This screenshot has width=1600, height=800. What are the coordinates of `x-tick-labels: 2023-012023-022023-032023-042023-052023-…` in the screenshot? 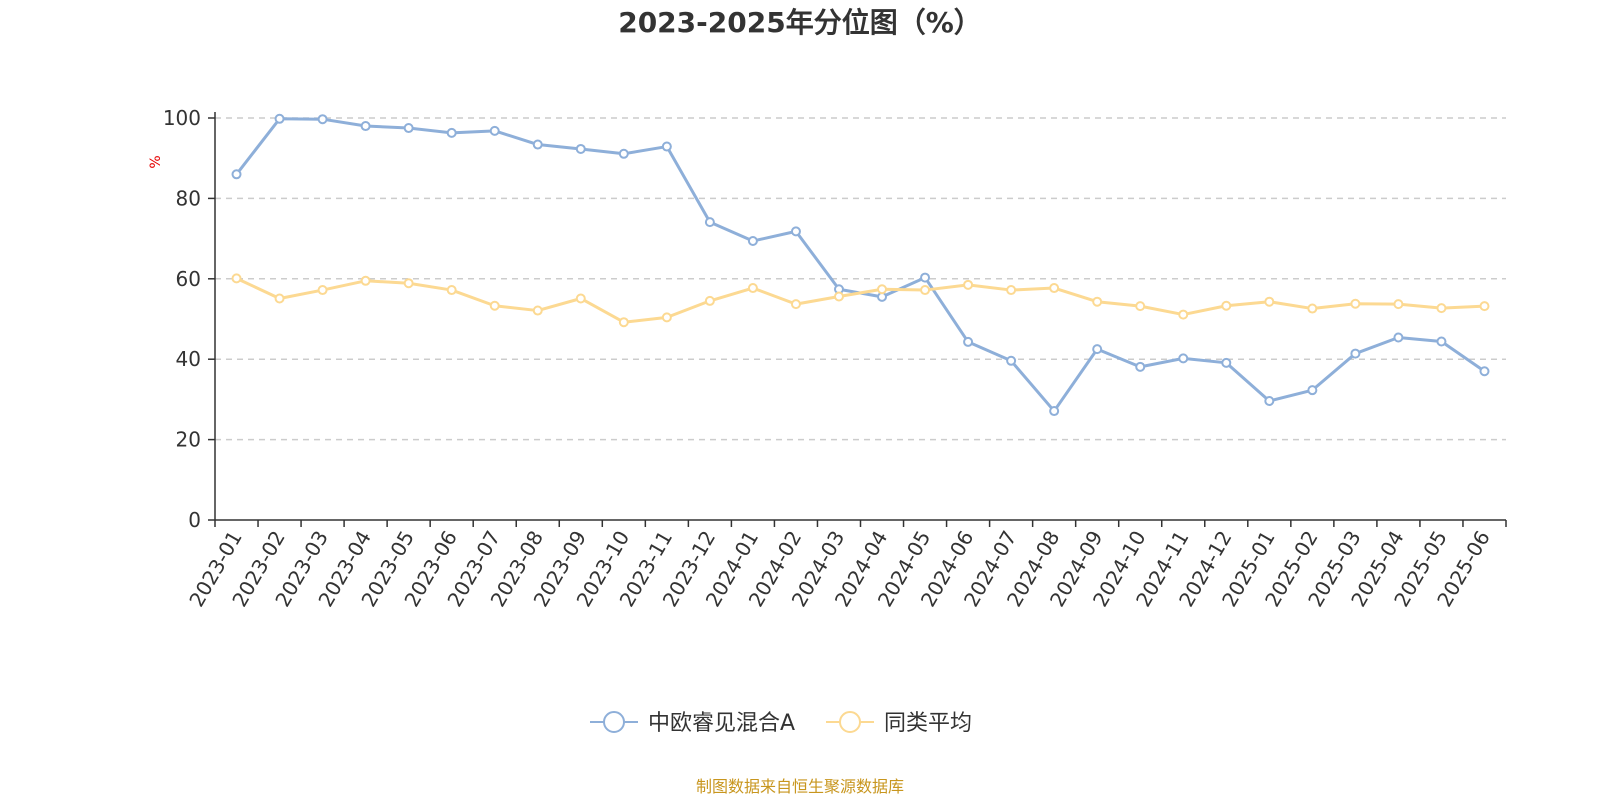 It's located at (839, 568).